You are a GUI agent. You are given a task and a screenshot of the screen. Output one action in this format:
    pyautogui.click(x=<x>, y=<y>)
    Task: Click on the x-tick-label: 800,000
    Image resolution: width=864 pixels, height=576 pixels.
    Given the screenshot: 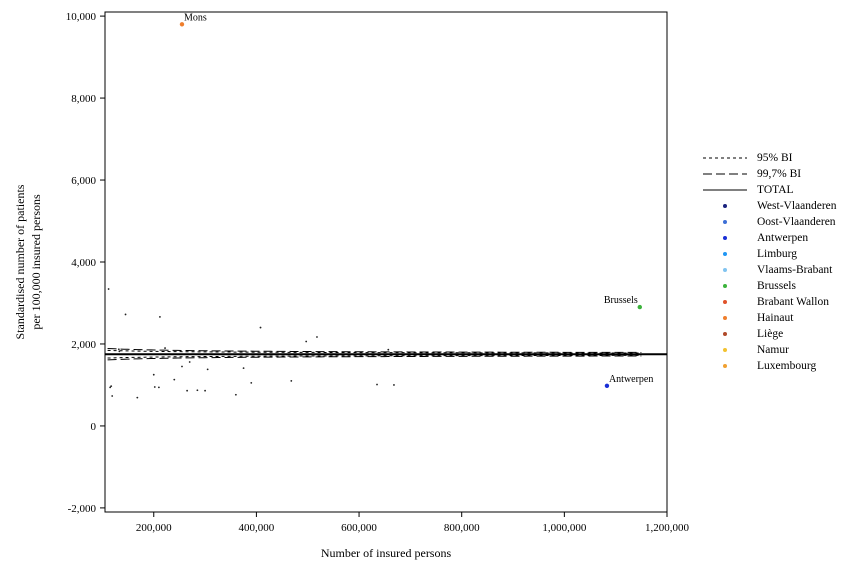 What is the action you would take?
    pyautogui.click(x=462, y=528)
    